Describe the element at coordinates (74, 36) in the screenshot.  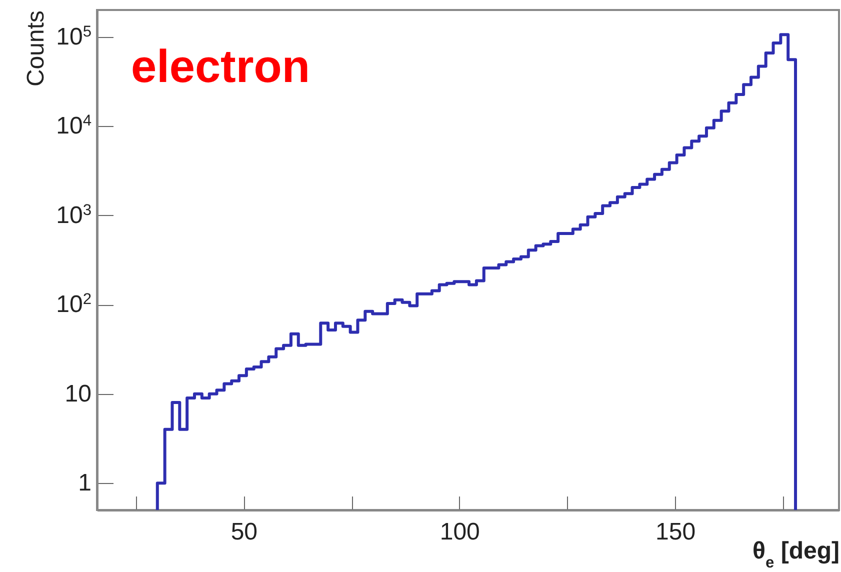
I see `y-tick-label: 10$^{5}$` at that location.